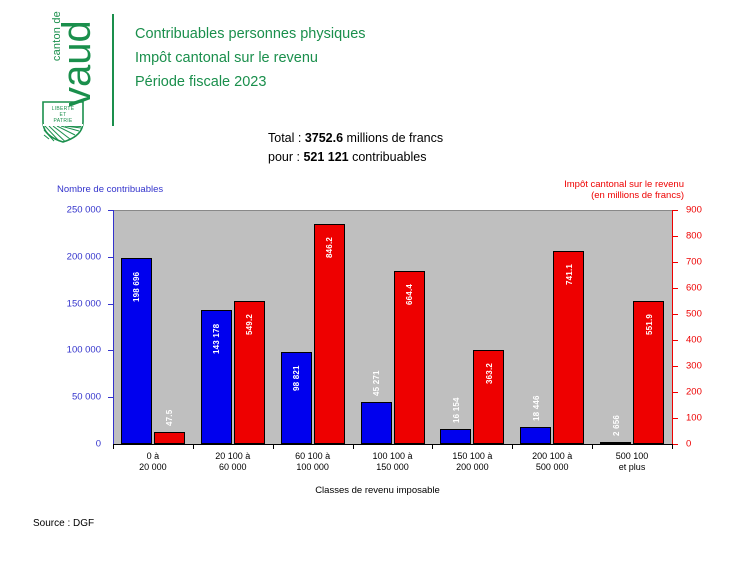  Describe the element at coordinates (312, 467) in the screenshot. I see `x-category-line: 100 000` at that location.